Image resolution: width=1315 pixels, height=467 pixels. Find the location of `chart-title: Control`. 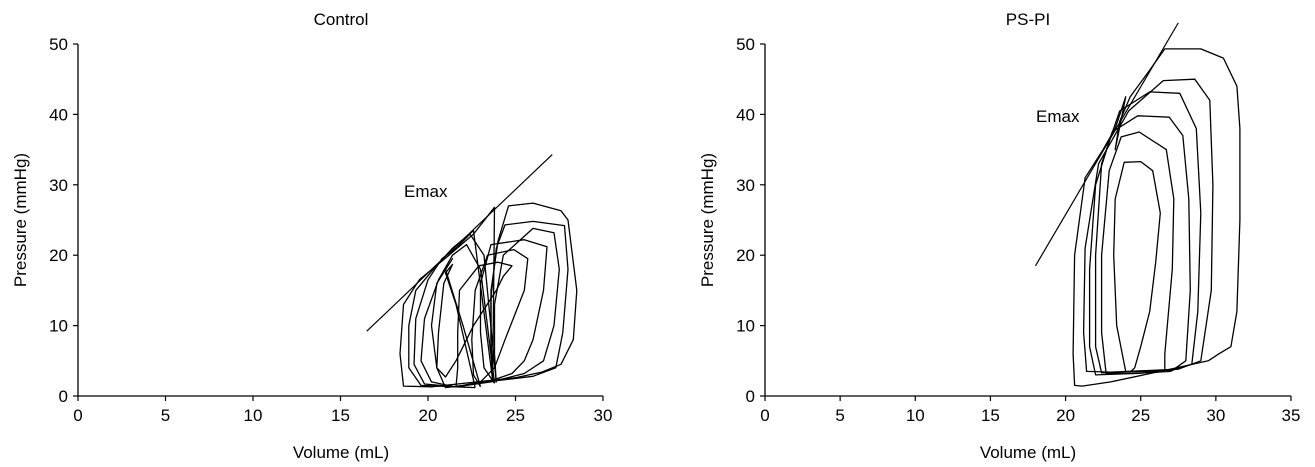

chart-title: Control is located at coordinates (341, 19).